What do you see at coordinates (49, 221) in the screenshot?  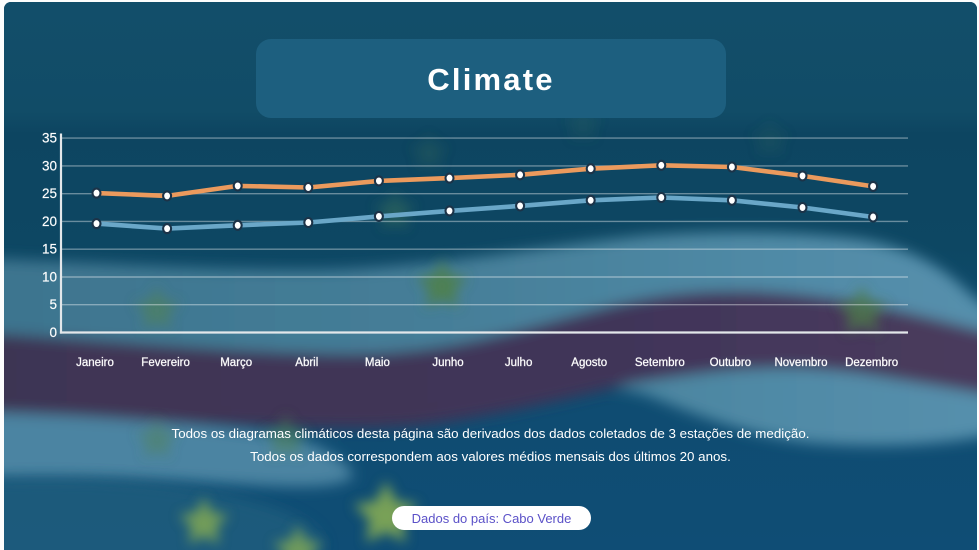 I see `svg-text: 20` at bounding box center [49, 221].